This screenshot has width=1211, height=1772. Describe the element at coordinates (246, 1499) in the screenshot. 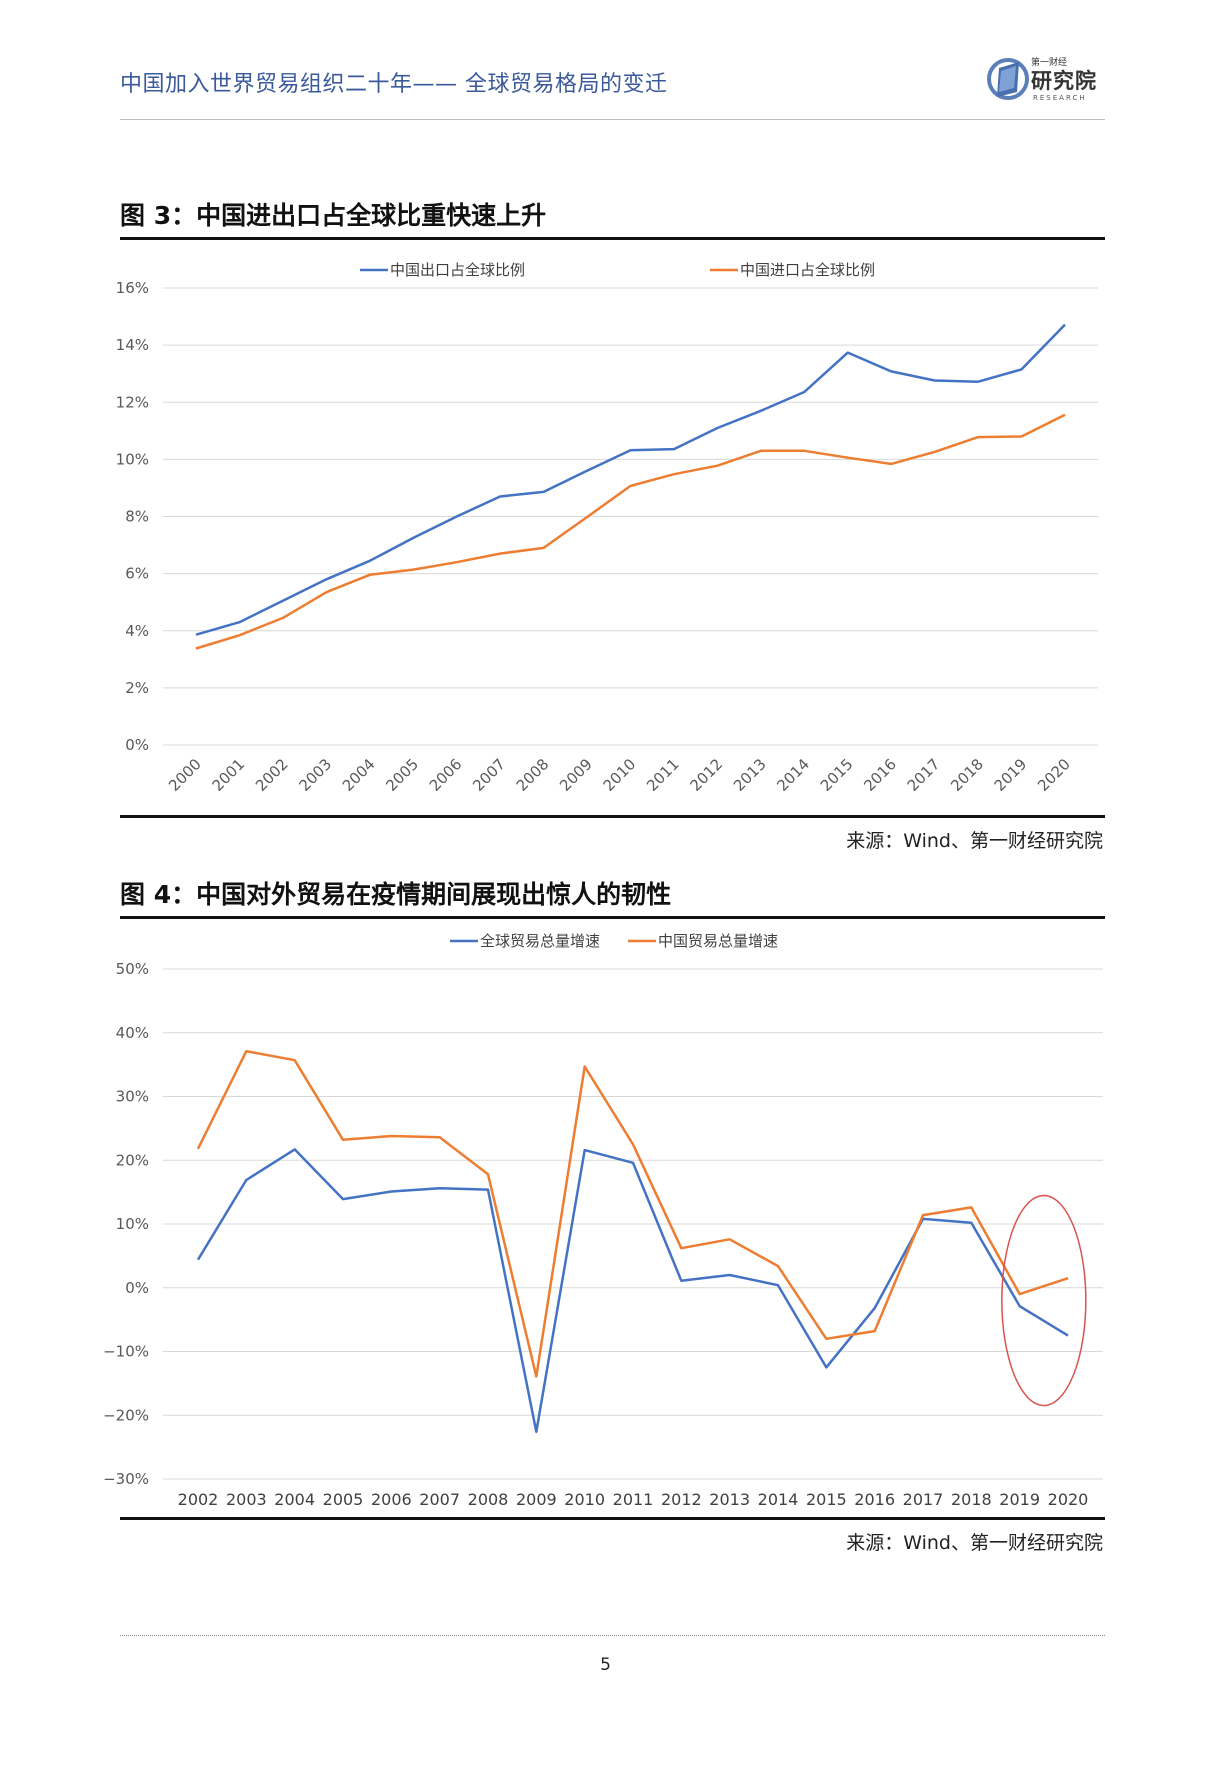

I see `chart4-x-tick-label: 2003` at that location.